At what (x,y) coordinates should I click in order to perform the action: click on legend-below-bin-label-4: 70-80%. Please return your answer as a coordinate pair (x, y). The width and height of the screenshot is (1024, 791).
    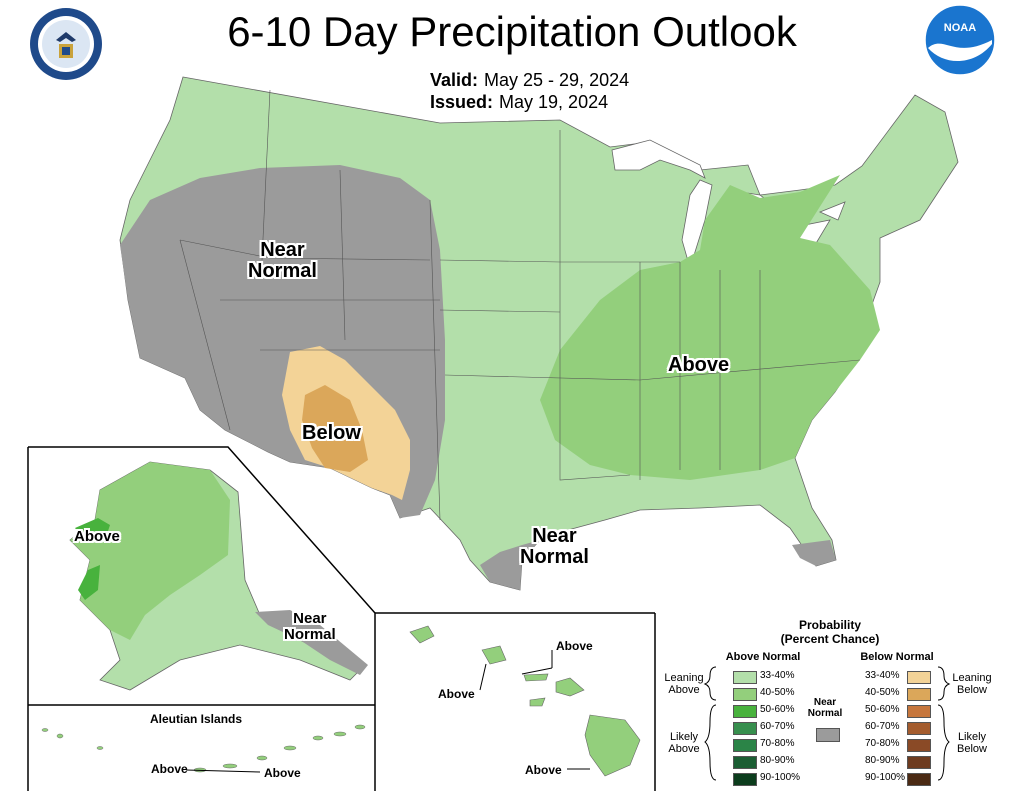
    Looking at the image, I should click on (882, 743).